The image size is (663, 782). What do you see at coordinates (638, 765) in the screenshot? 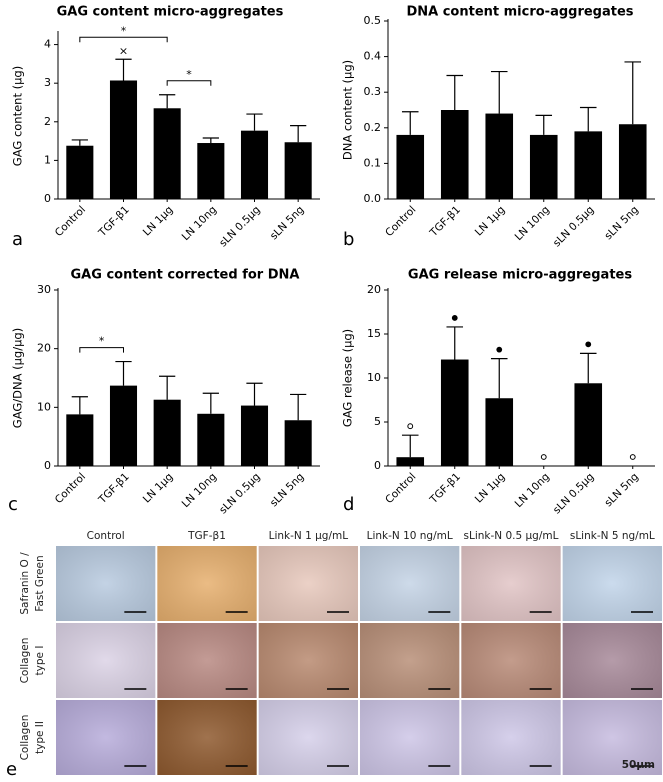
I see `scale-label: 50µm` at bounding box center [638, 765].